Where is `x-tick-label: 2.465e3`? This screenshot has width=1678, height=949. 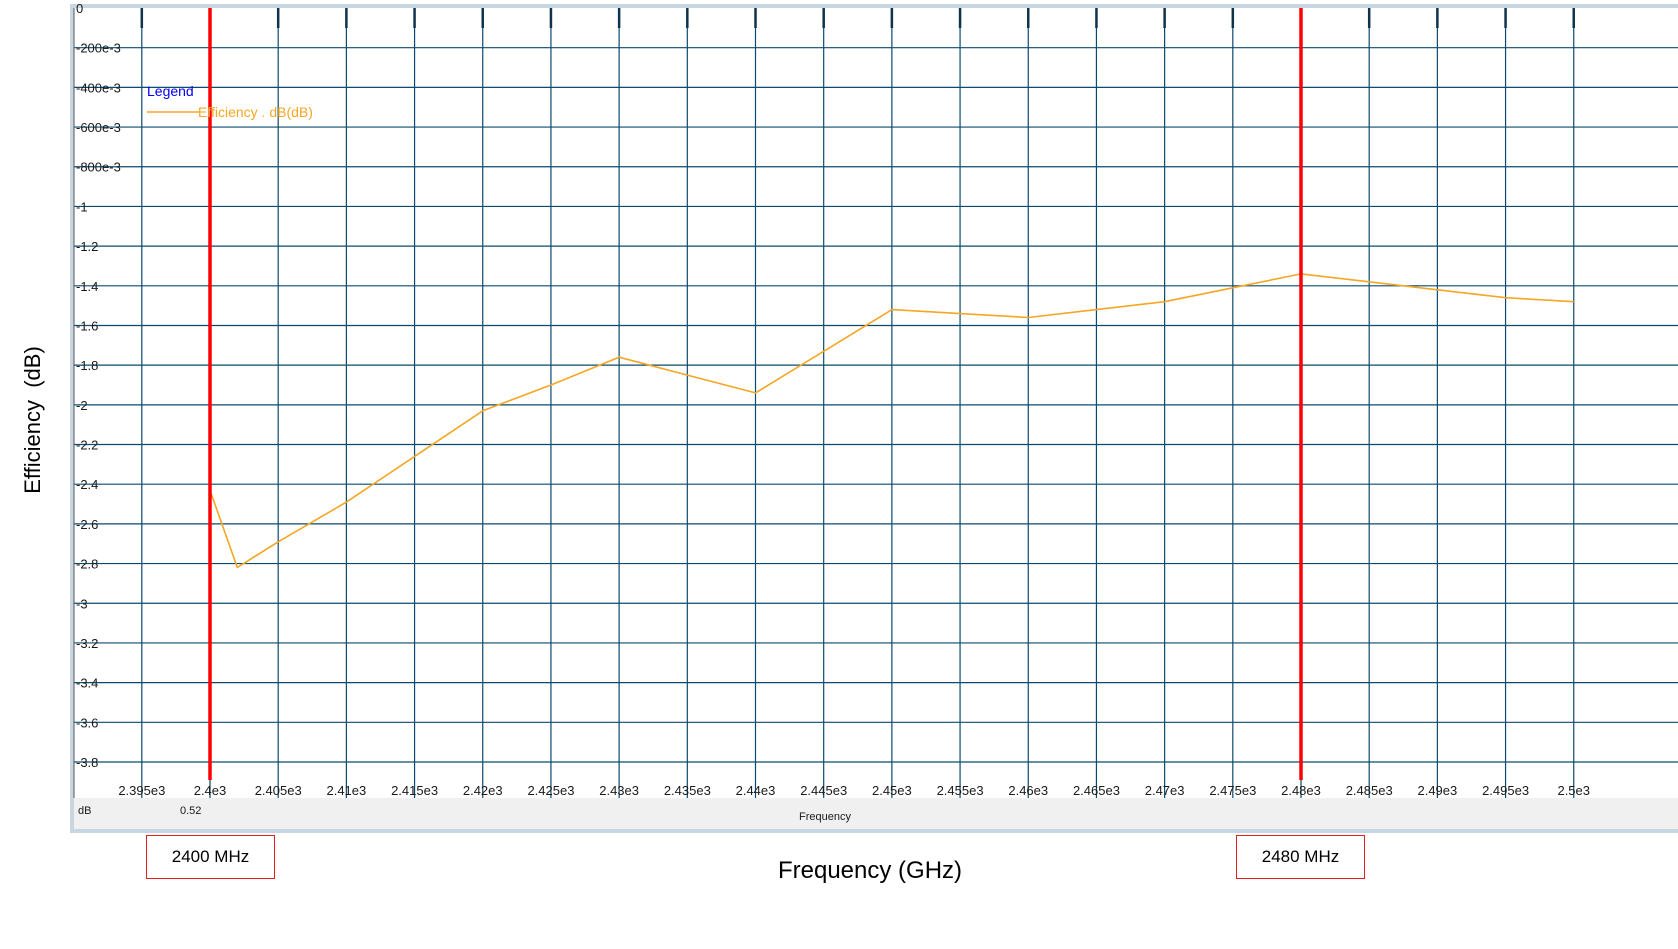 x-tick-label: 2.465e3 is located at coordinates (1096, 790).